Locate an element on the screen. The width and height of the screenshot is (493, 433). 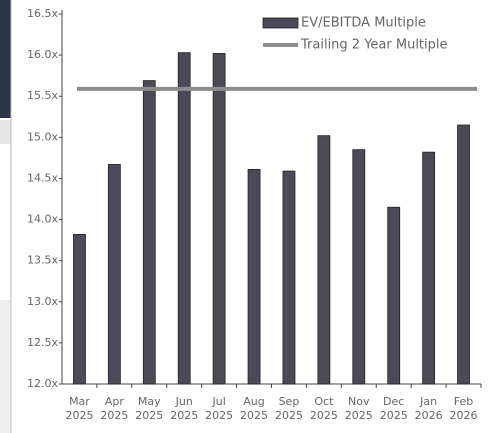
x-tick-label: Oct 2025 is located at coordinates (323, 408).